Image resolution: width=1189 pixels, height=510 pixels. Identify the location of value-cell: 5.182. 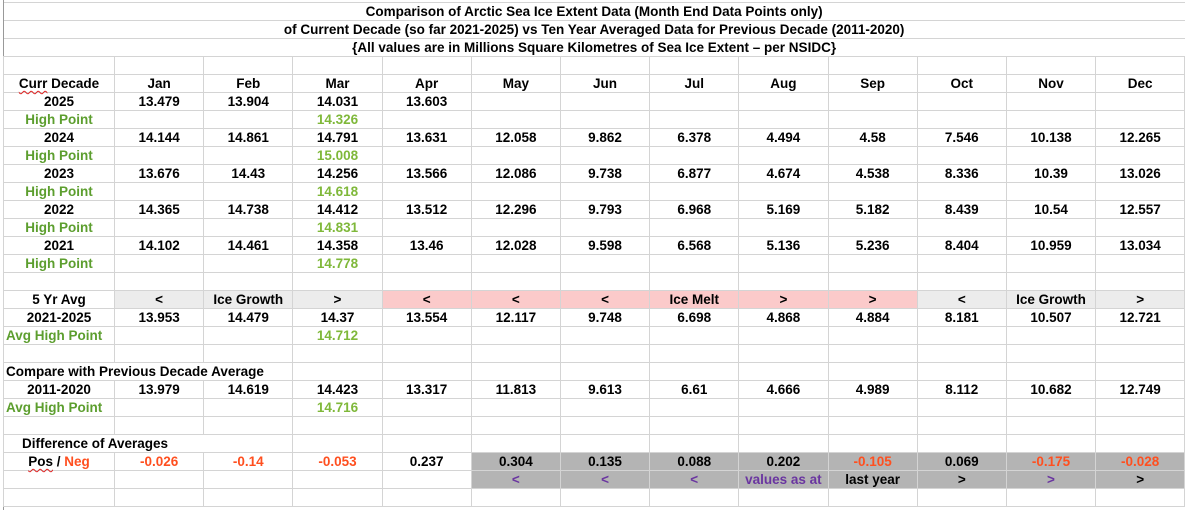
(872, 209).